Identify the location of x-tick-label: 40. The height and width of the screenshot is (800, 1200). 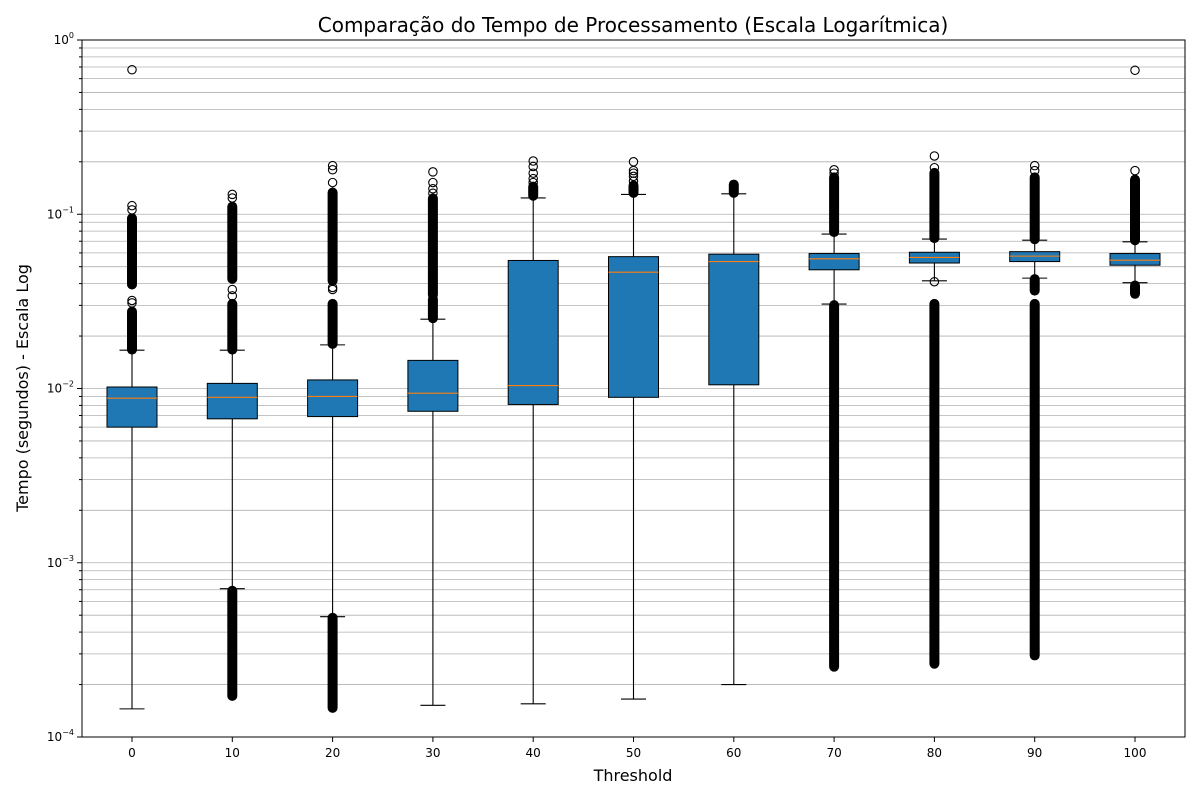
(533, 753).